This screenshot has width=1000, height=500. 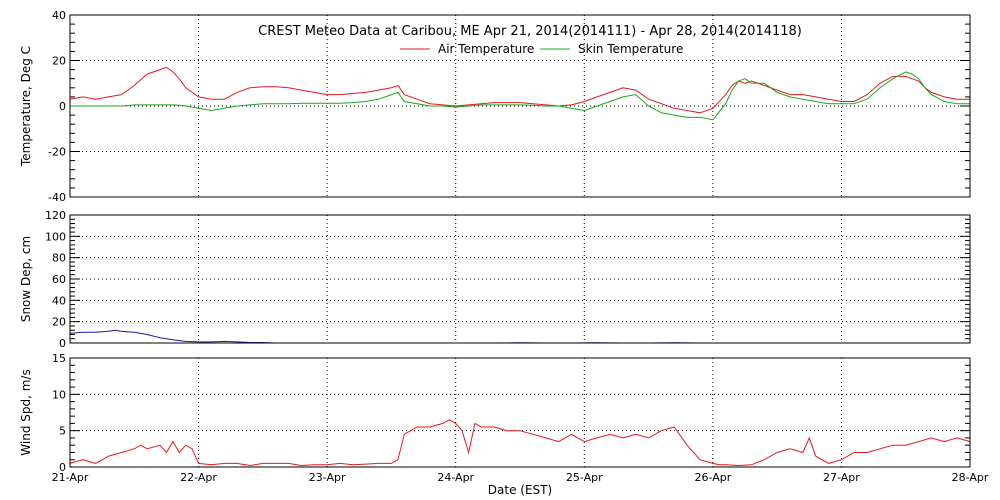 I want to click on x-tick-label: 22-Apr, so click(x=198, y=477).